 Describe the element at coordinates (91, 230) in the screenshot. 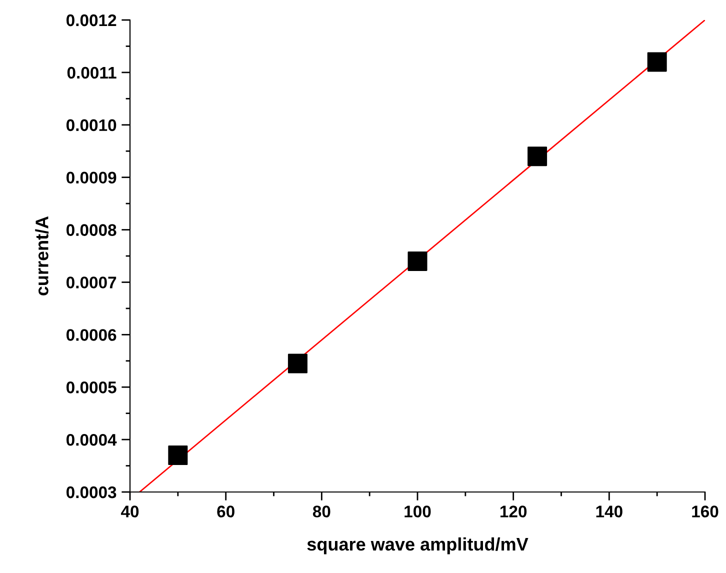

I see `y-tick-label: 0.0008` at that location.